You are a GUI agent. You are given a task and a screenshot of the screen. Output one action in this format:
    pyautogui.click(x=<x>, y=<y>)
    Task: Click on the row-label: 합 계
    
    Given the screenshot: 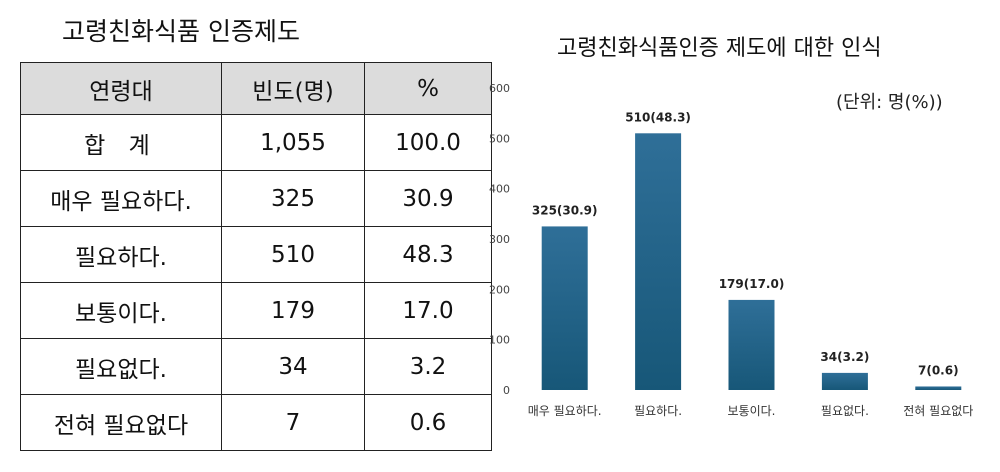 What is the action you would take?
    pyautogui.click(x=121, y=142)
    